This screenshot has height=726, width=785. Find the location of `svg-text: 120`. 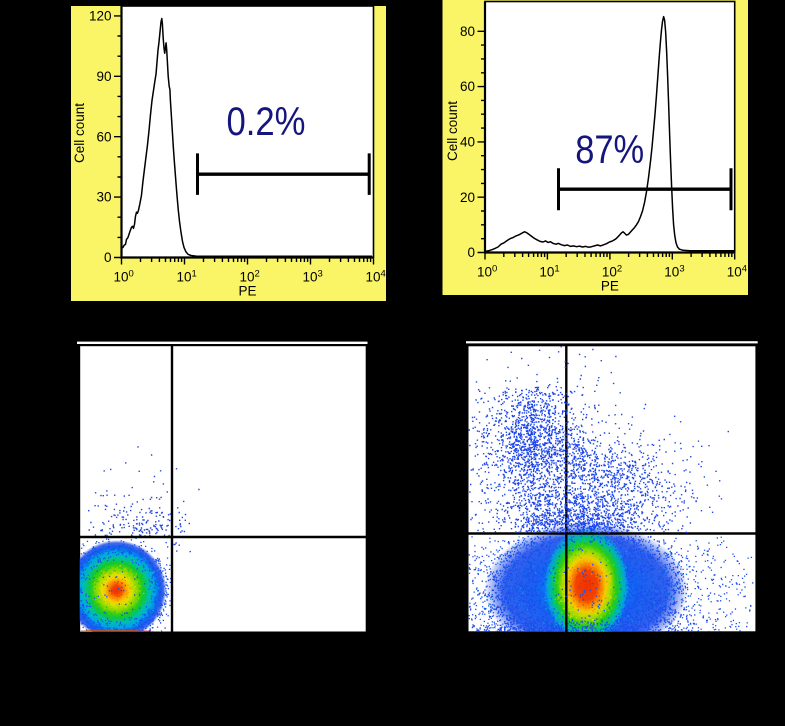

svg-text: 120 is located at coordinates (100, 16).